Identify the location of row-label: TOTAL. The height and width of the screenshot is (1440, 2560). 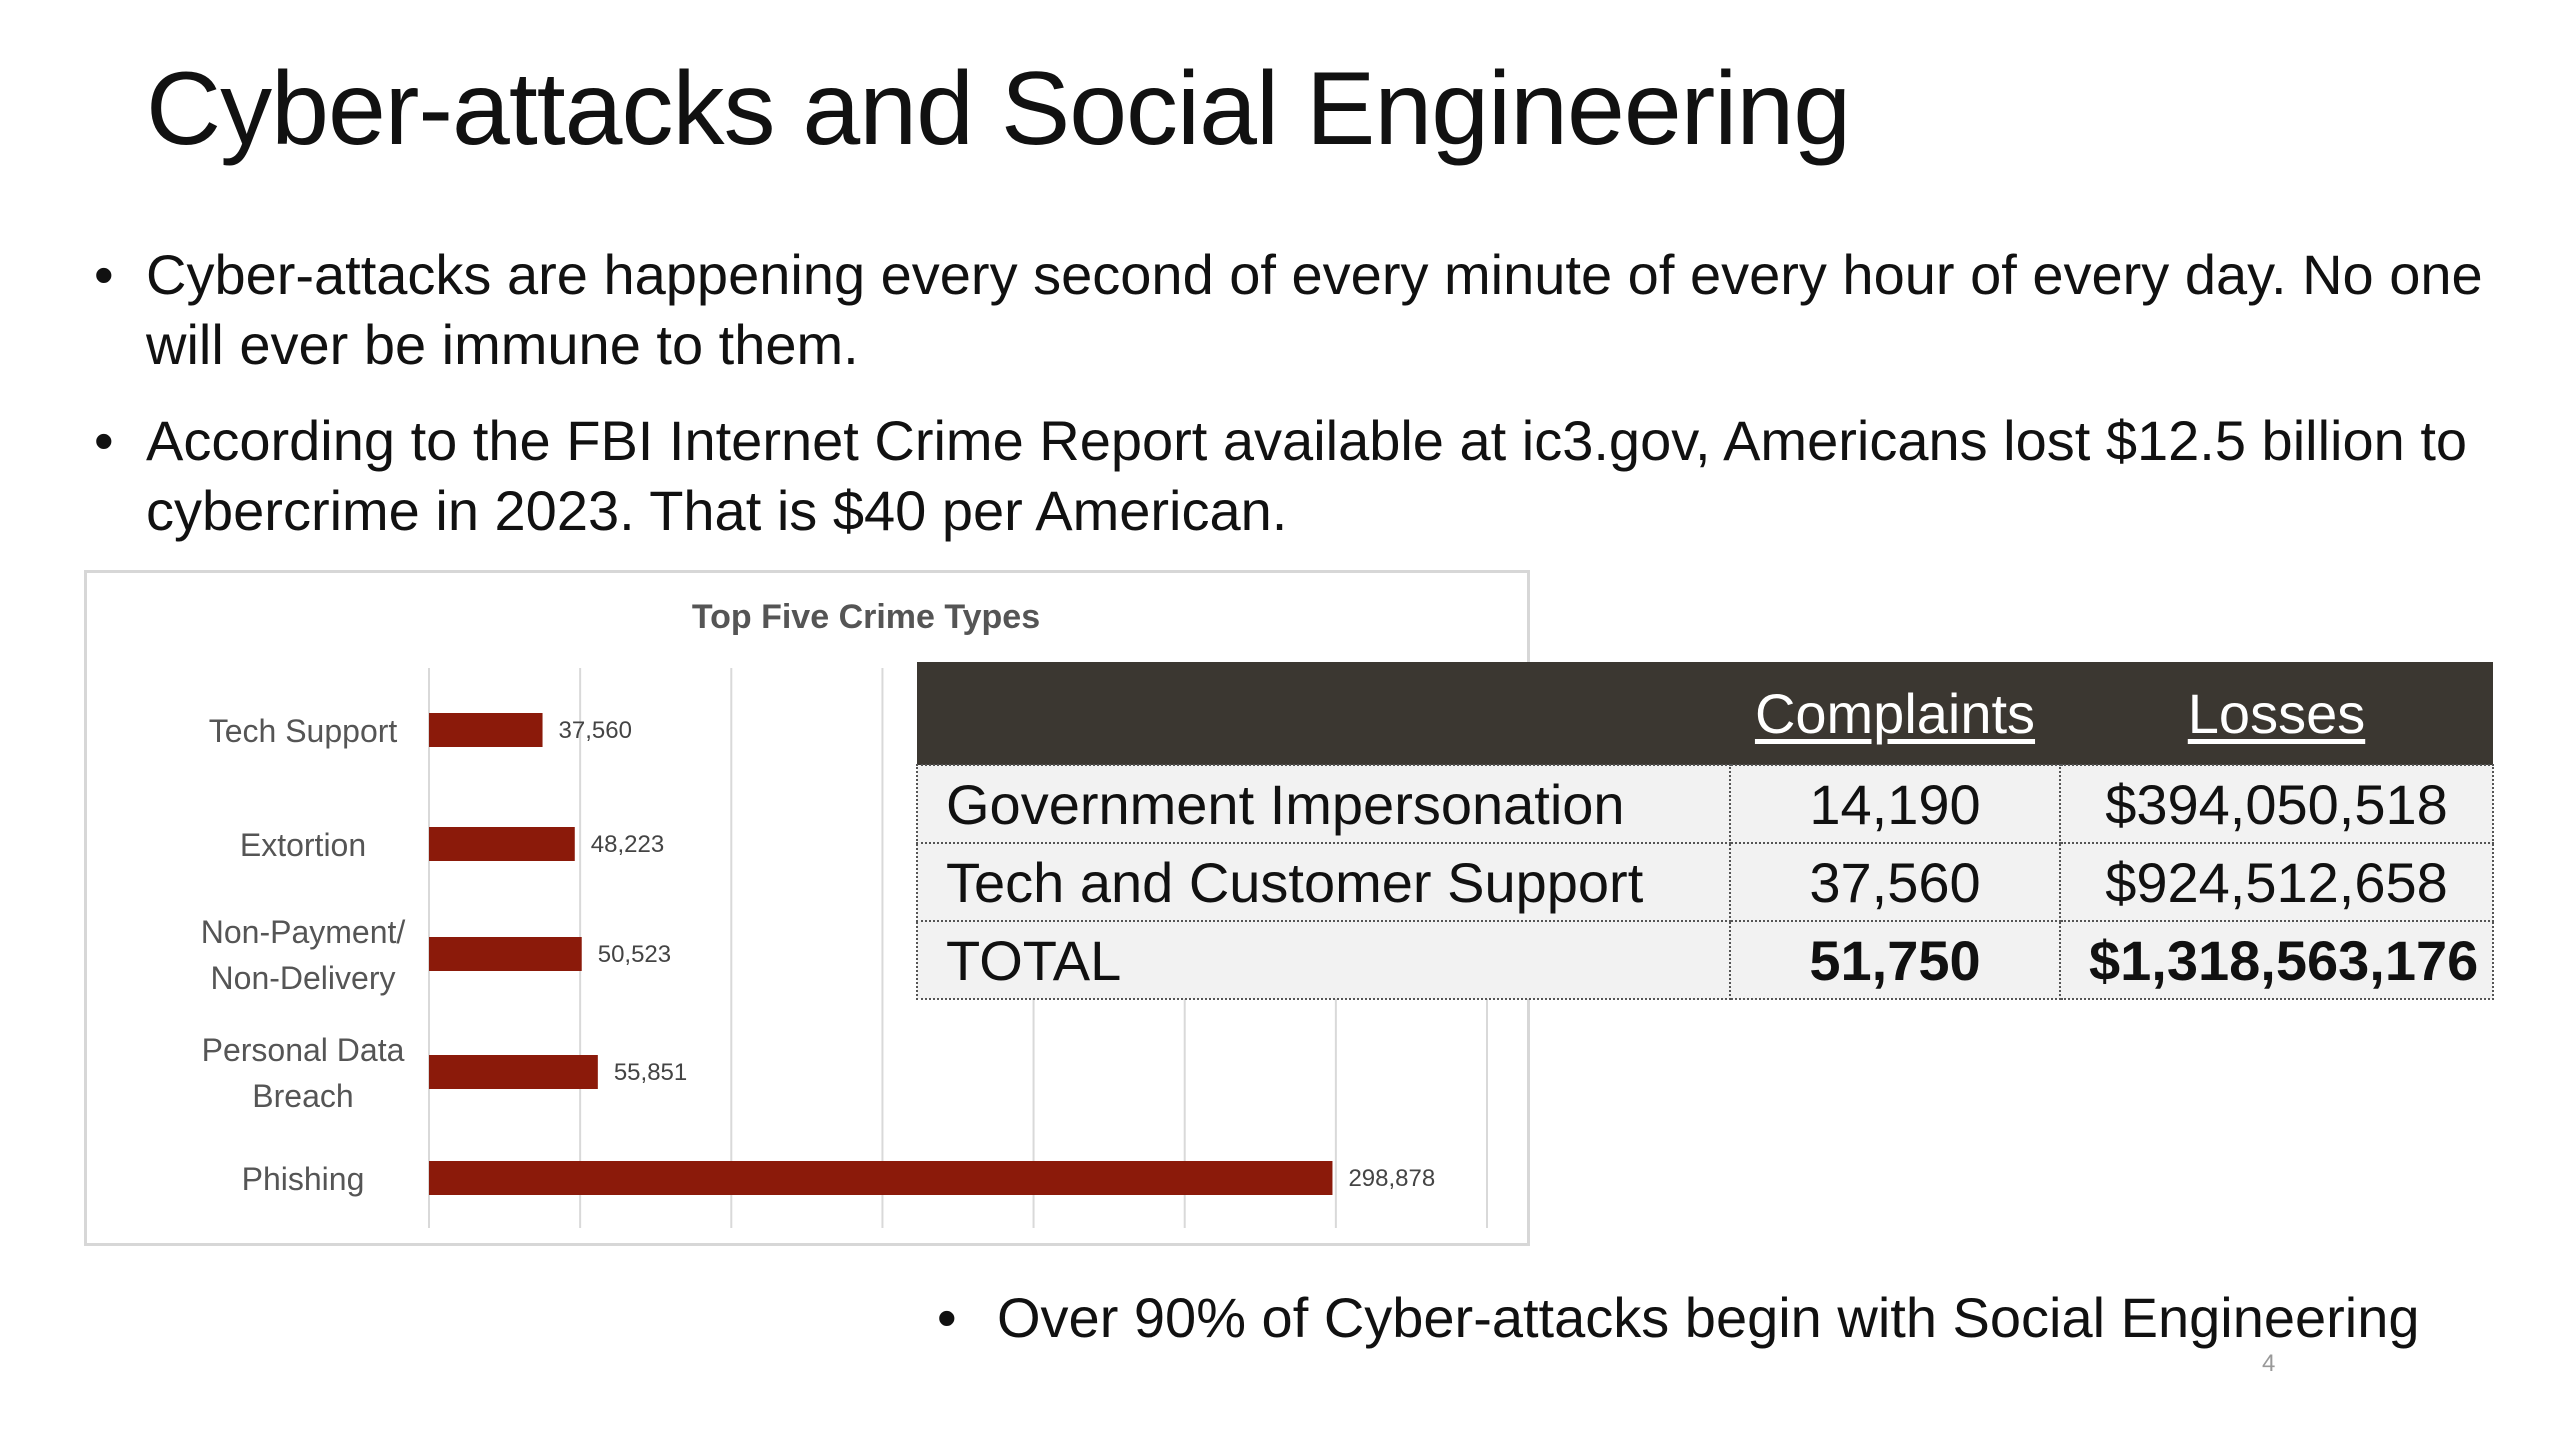
(1323, 960).